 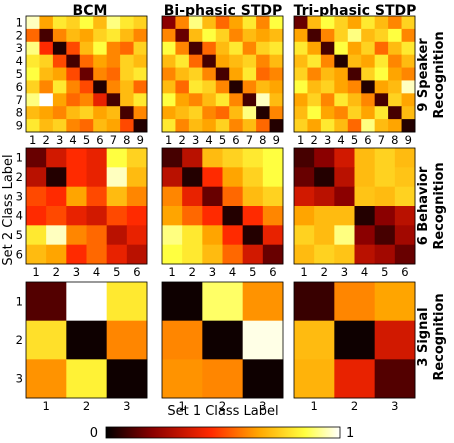 I want to click on row-title-signal: 3 Signal Recognition, so click(x=431, y=336).